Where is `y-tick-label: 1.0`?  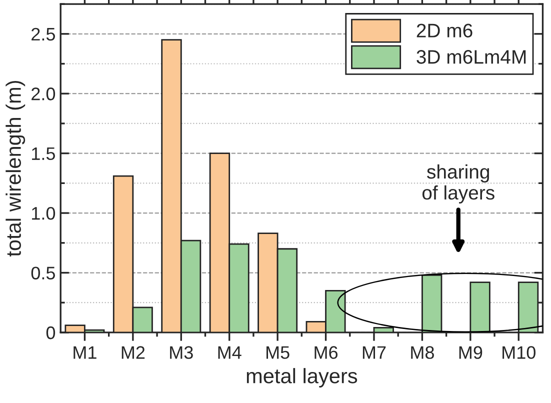
y-tick-label: 1.0 is located at coordinates (44, 213).